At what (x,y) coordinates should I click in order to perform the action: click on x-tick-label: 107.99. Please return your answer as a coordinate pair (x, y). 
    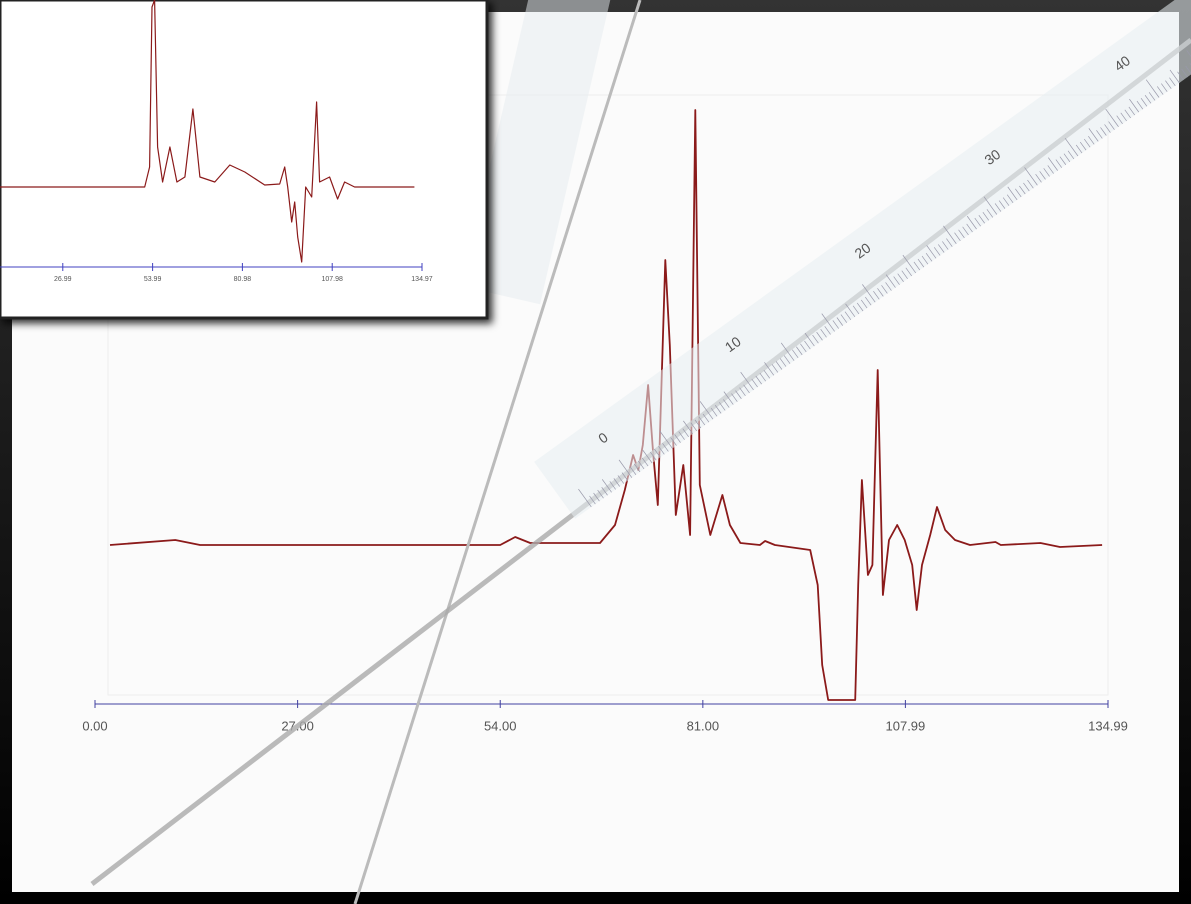
    Looking at the image, I should click on (906, 725).